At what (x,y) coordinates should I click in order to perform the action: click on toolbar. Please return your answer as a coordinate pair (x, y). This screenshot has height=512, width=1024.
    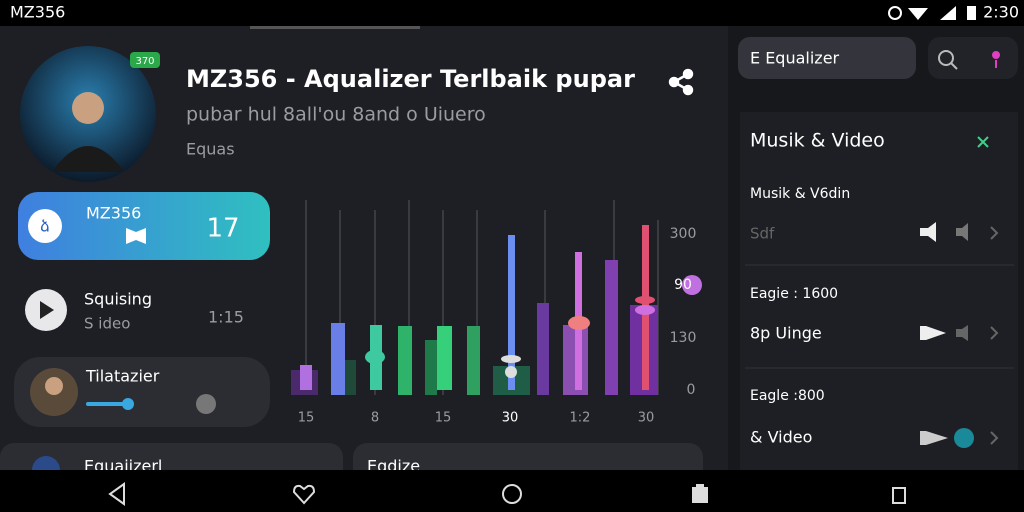
    Looking at the image, I should click on (973, 58).